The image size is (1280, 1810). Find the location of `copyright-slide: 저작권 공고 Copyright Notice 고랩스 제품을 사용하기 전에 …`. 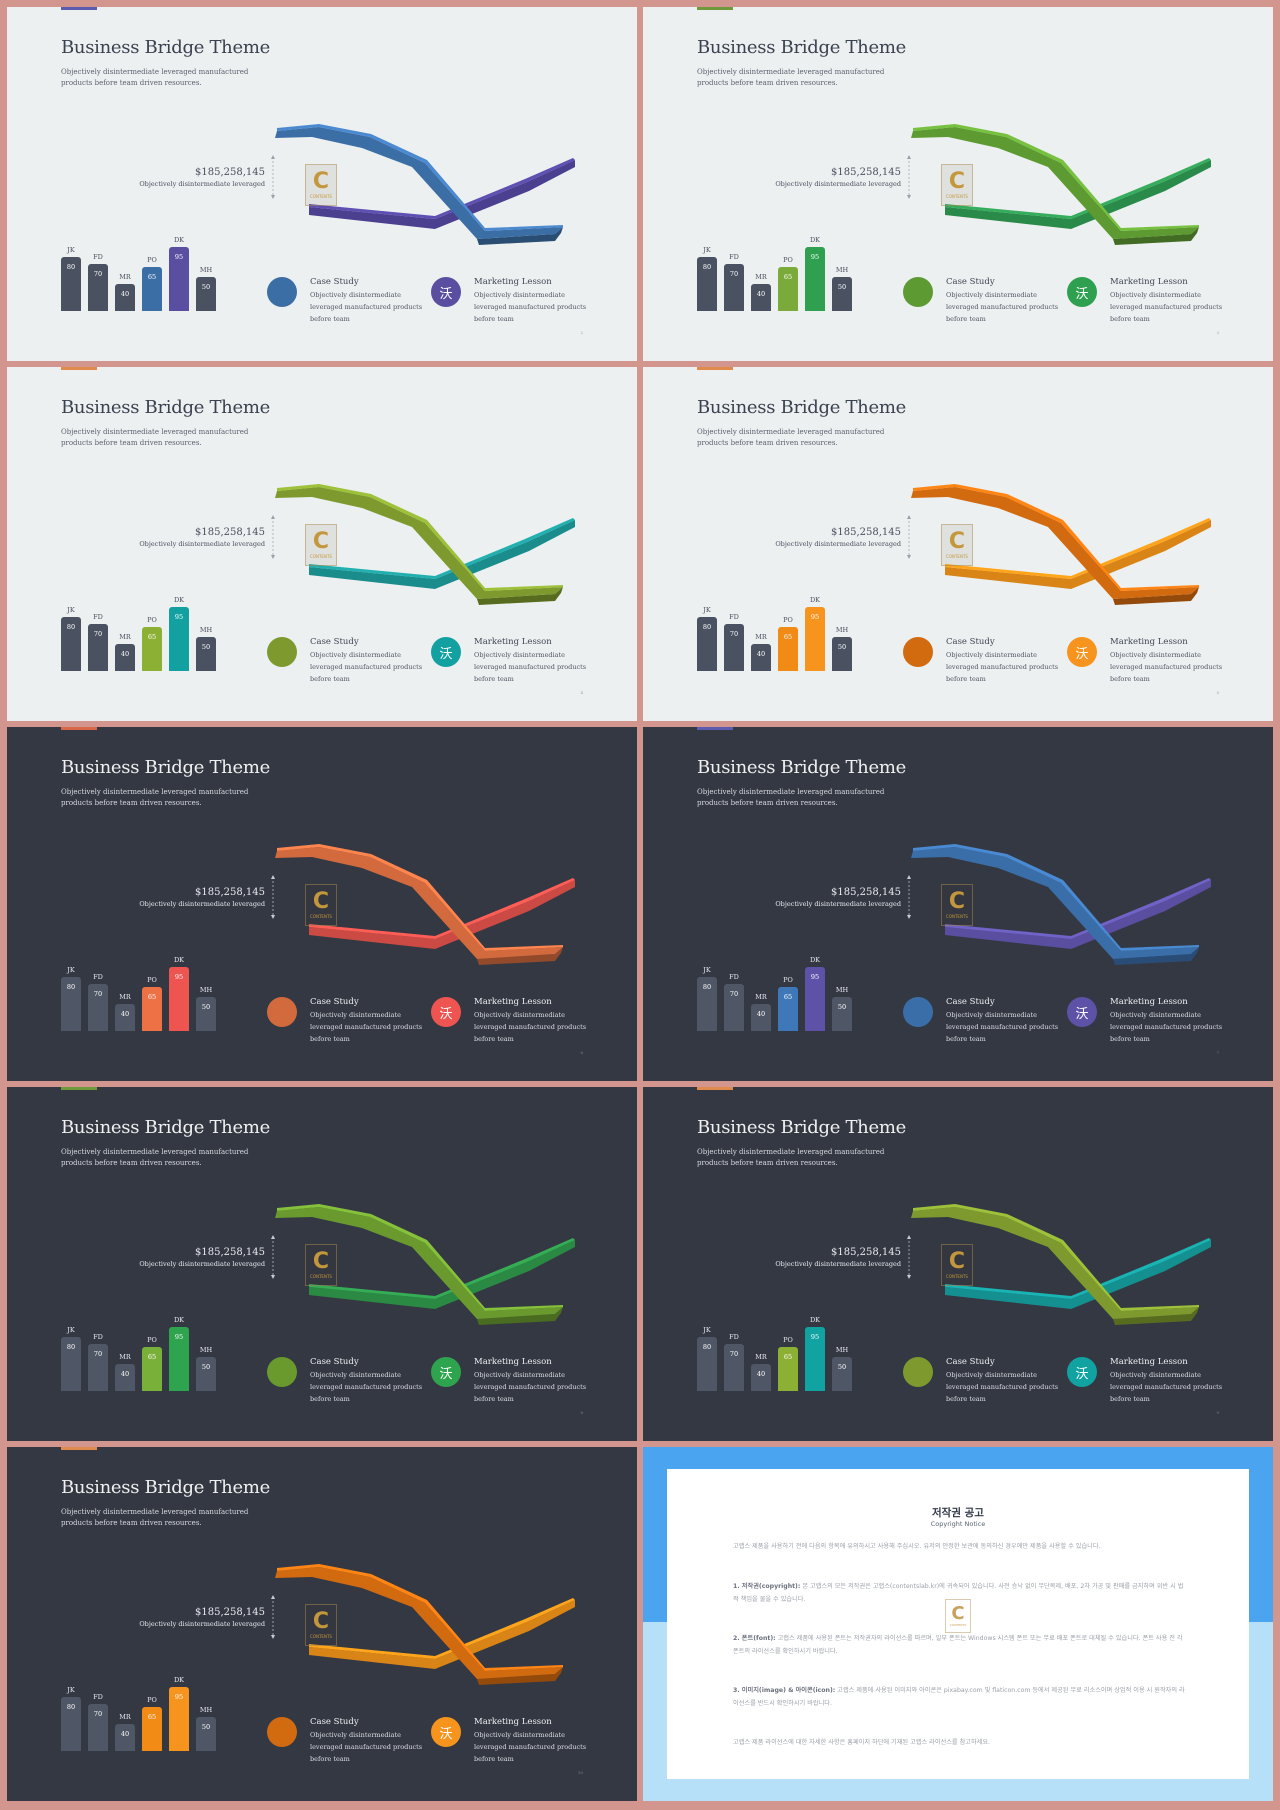

copyright-slide: 저작권 공고 Copyright Notice 고랩스 제품을 사용하기 전에 … is located at coordinates (958, 1624).